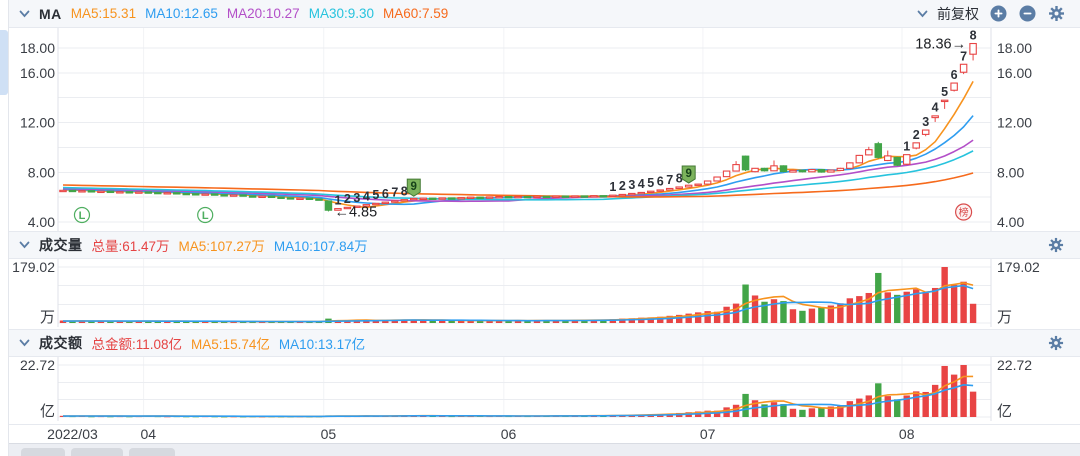  What do you see at coordinates (24, 14) in the screenshot?
I see `collapse-main-chevron-icon` at bounding box center [24, 14].